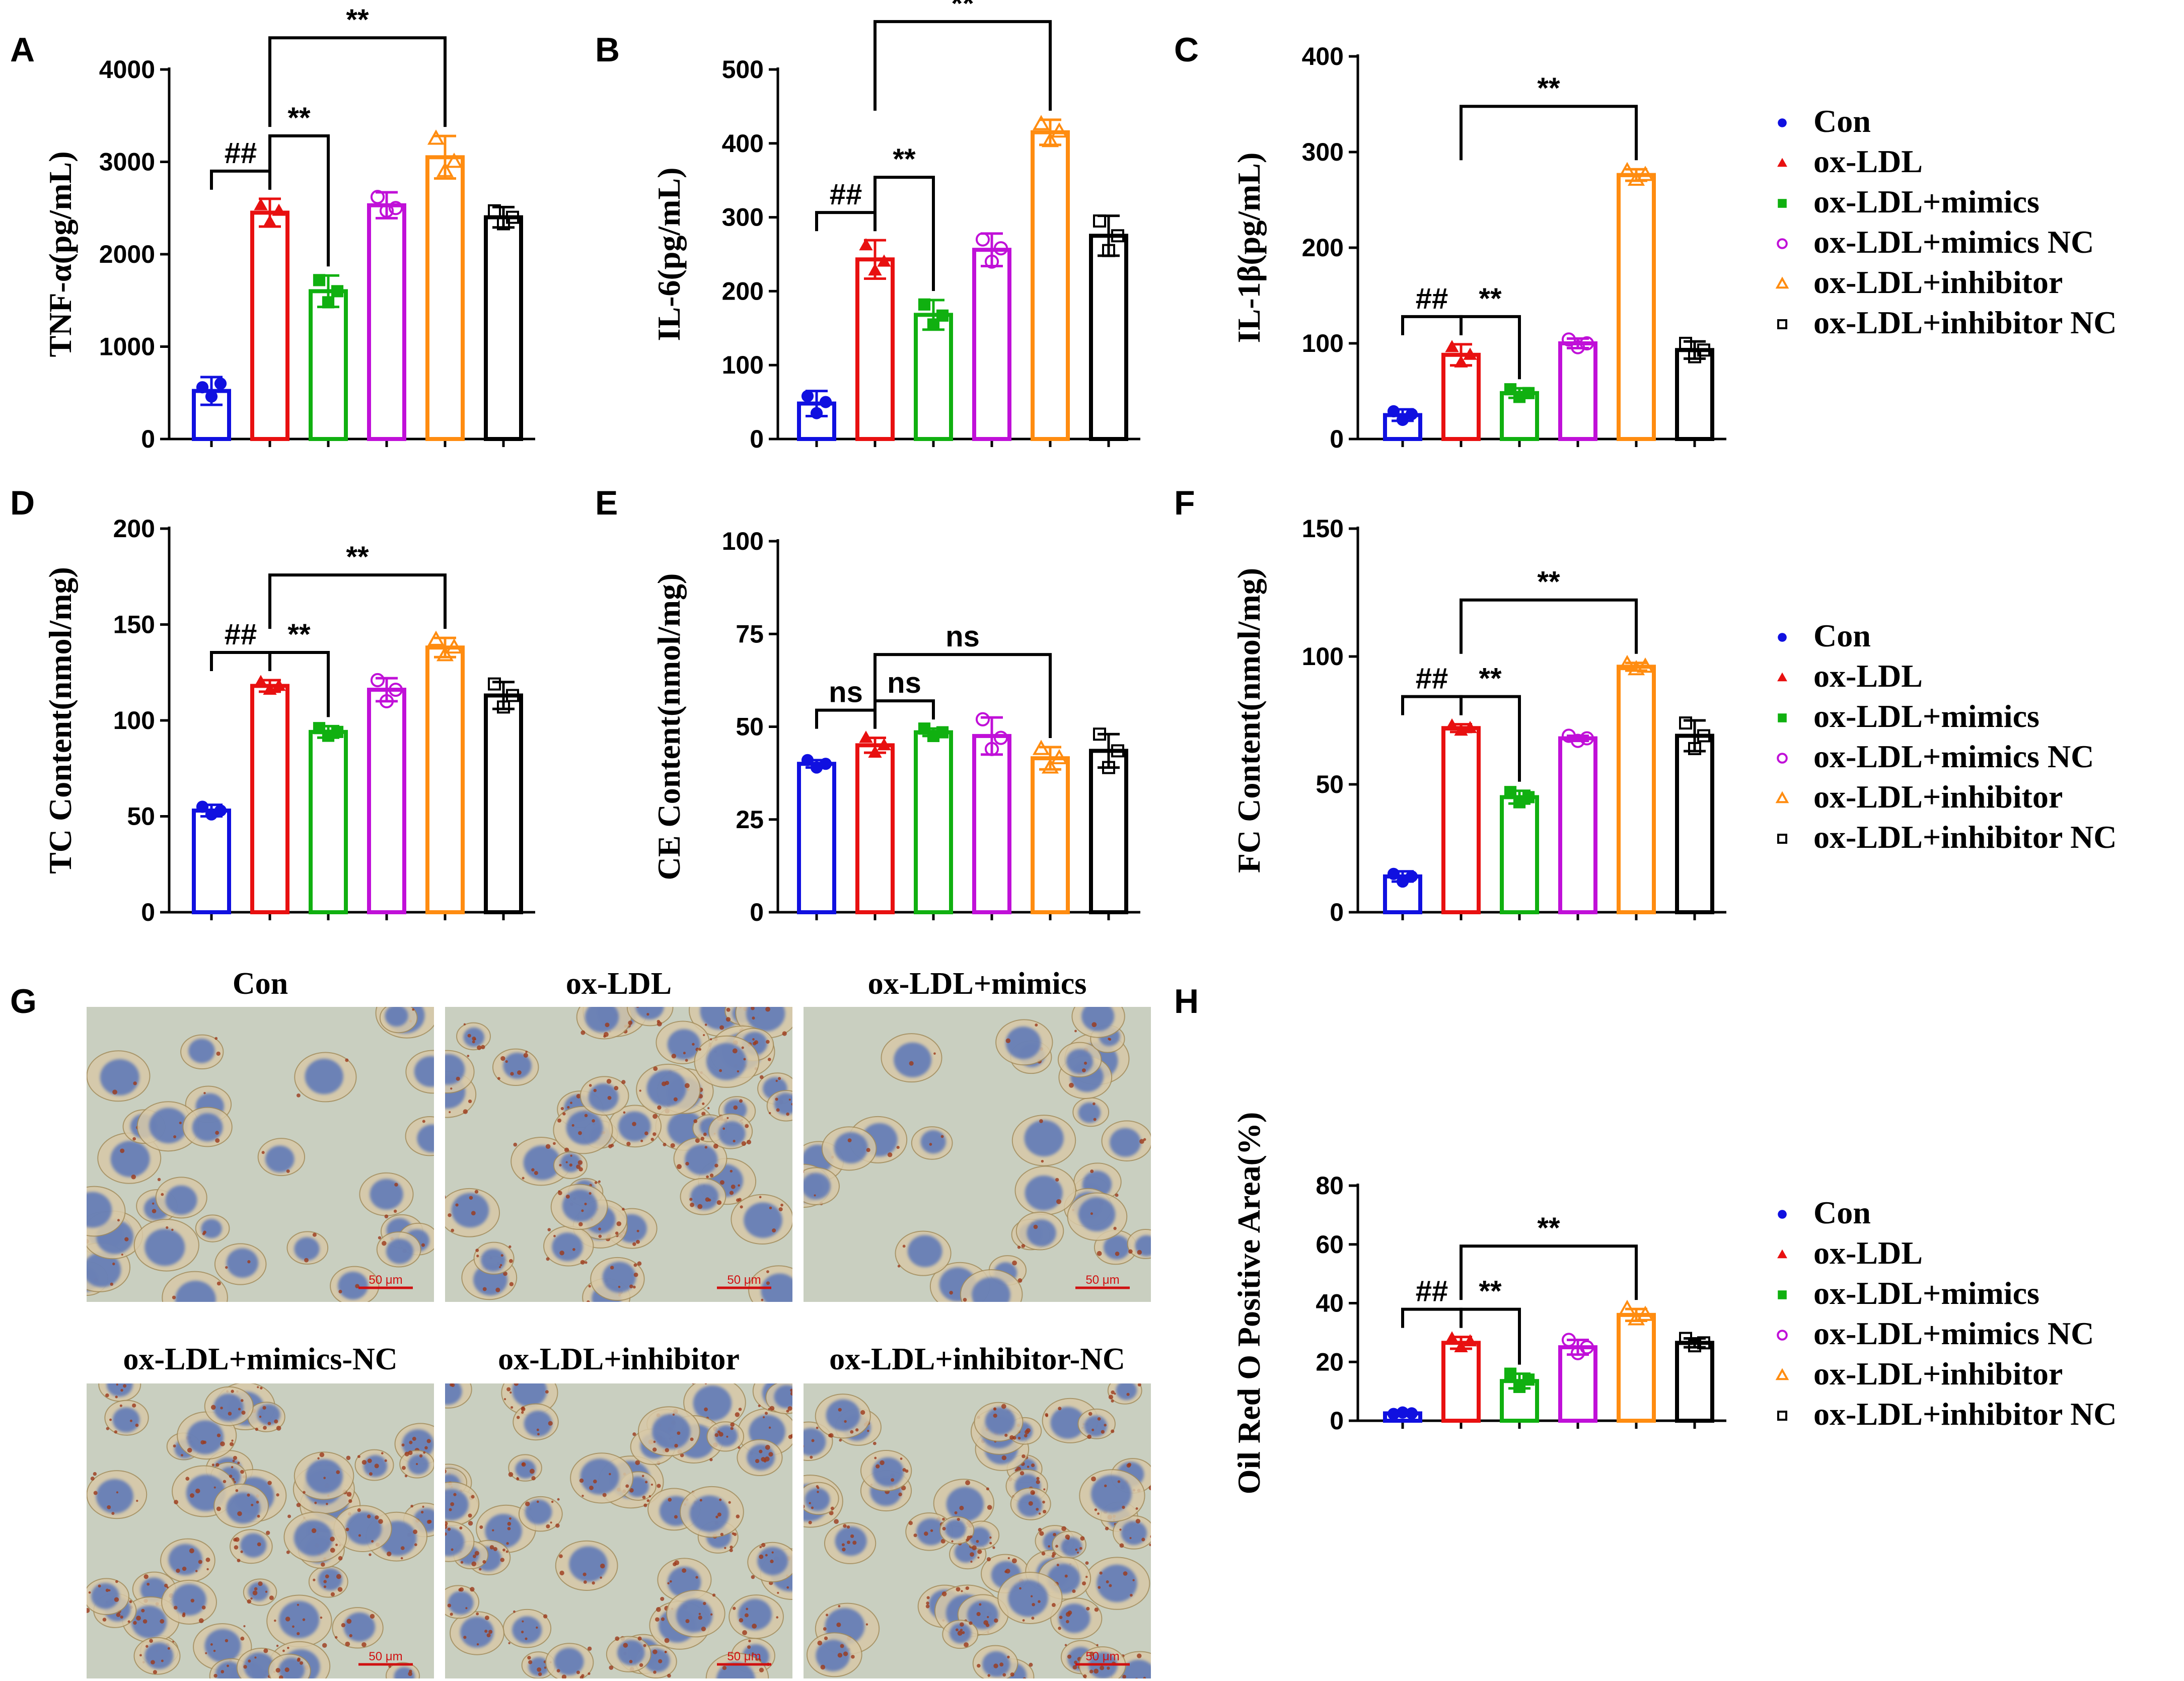 The width and height of the screenshot is (2184, 1681). Describe the element at coordinates (127, 70) in the screenshot. I see `y-tick-label: 4000` at that location.